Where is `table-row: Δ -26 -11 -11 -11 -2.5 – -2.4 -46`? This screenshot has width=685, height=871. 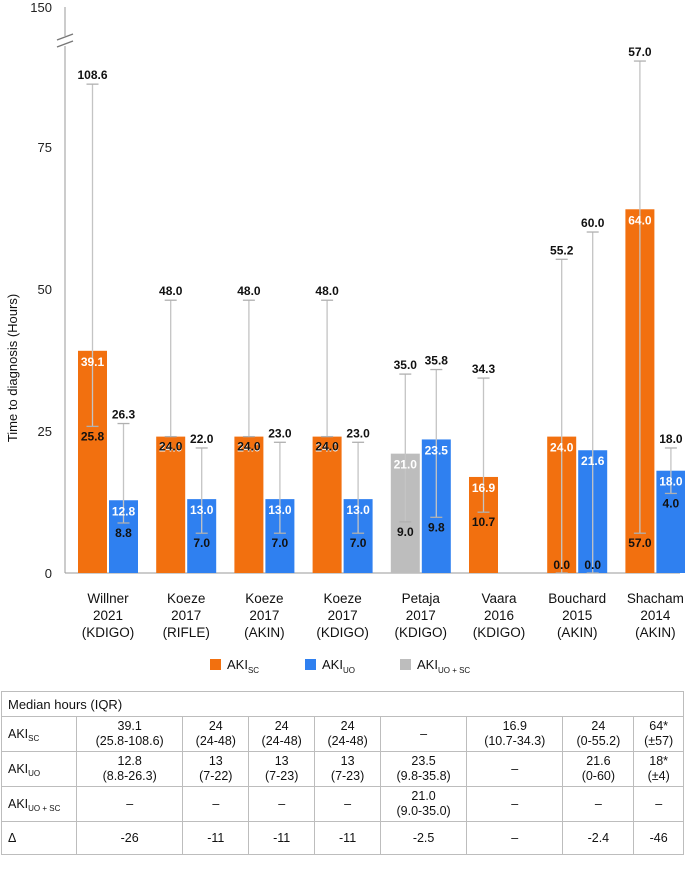 table-row: Δ -26 -11 -11 -11 -2.5 – -2.4 -46 is located at coordinates (342, 838).